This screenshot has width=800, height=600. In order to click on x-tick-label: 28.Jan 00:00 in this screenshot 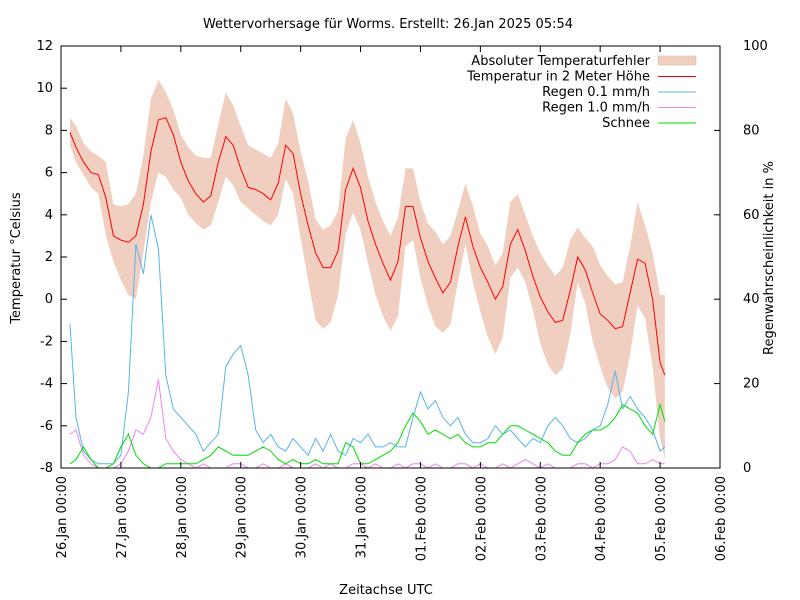, I will do `click(182, 517)`.